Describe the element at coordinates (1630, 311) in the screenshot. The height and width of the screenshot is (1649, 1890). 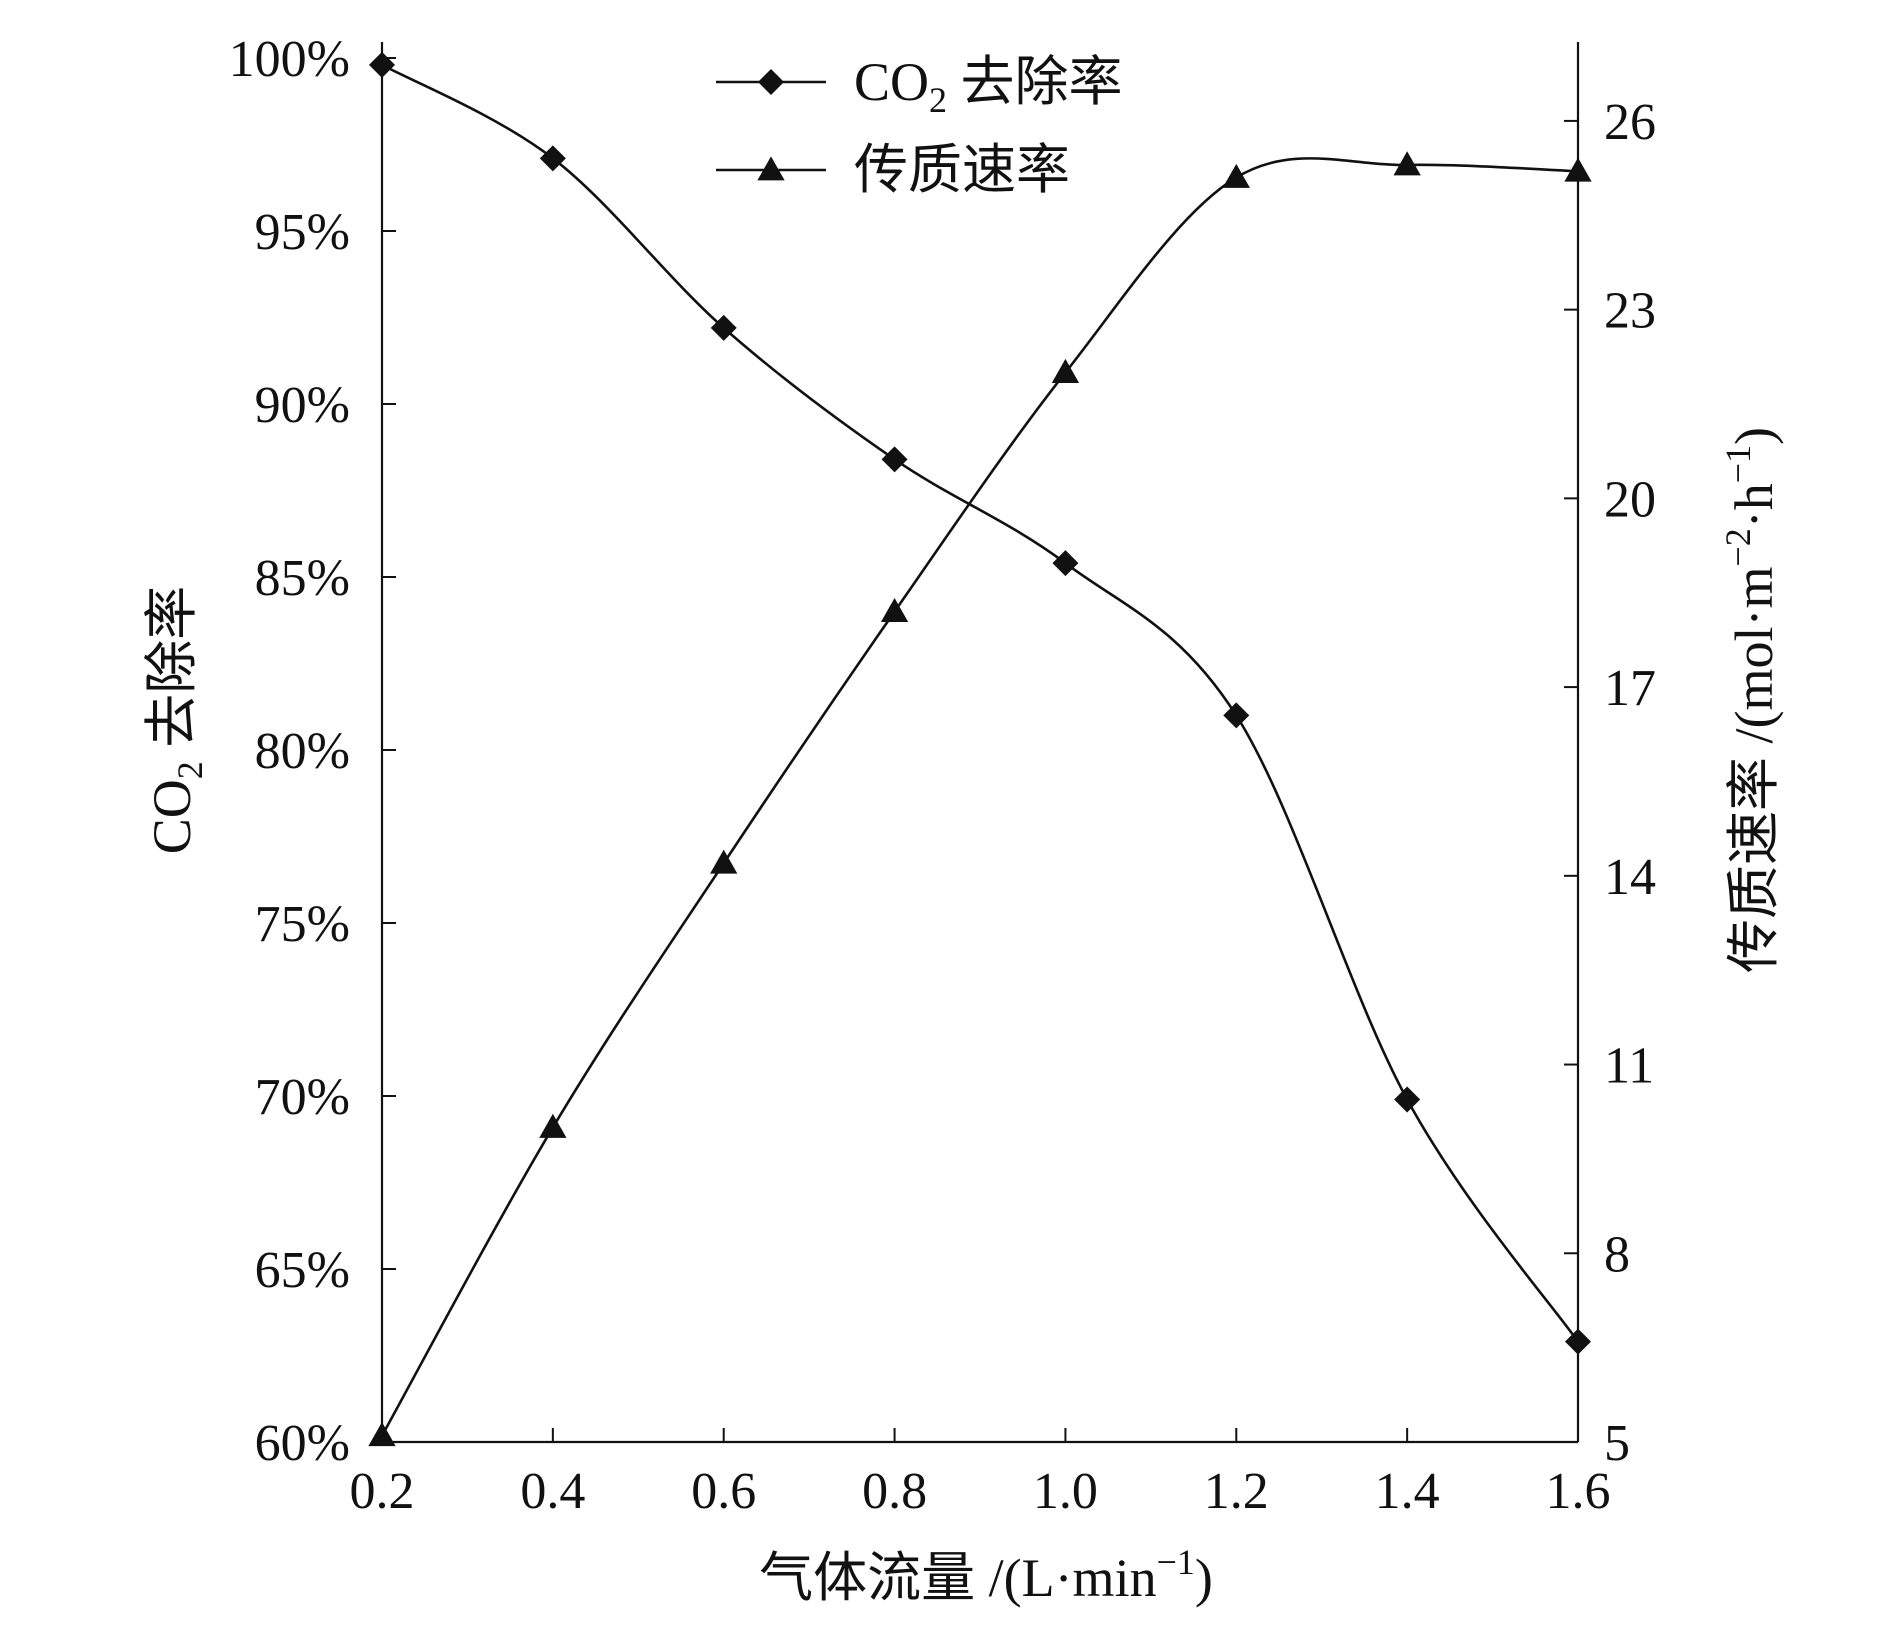
I see `y-right-tick-label: 23` at that location.